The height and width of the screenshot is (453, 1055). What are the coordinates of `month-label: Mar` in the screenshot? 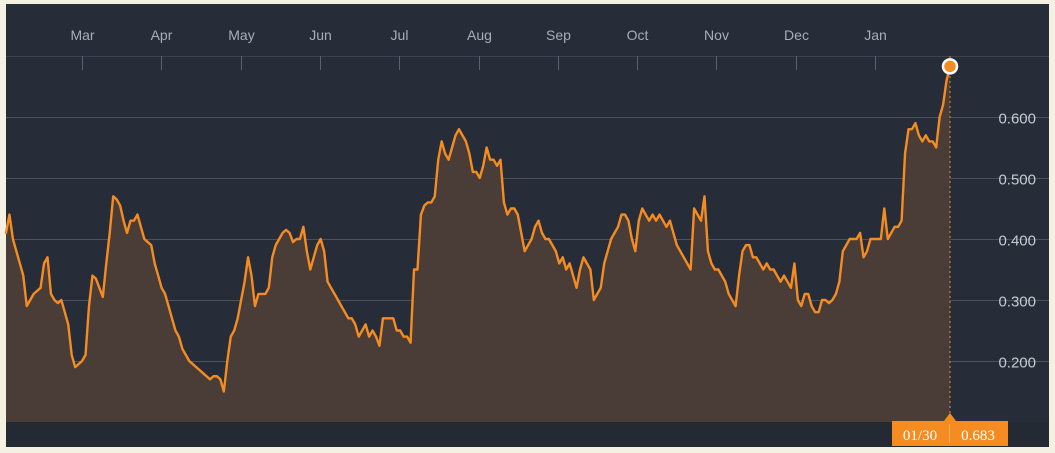 It's located at (82, 35).